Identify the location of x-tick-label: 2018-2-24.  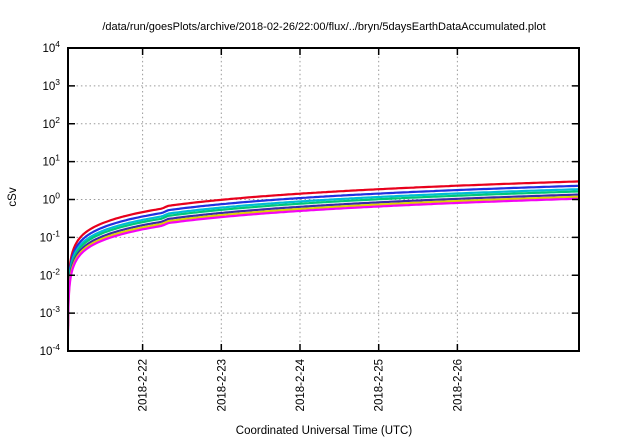
(301, 384).